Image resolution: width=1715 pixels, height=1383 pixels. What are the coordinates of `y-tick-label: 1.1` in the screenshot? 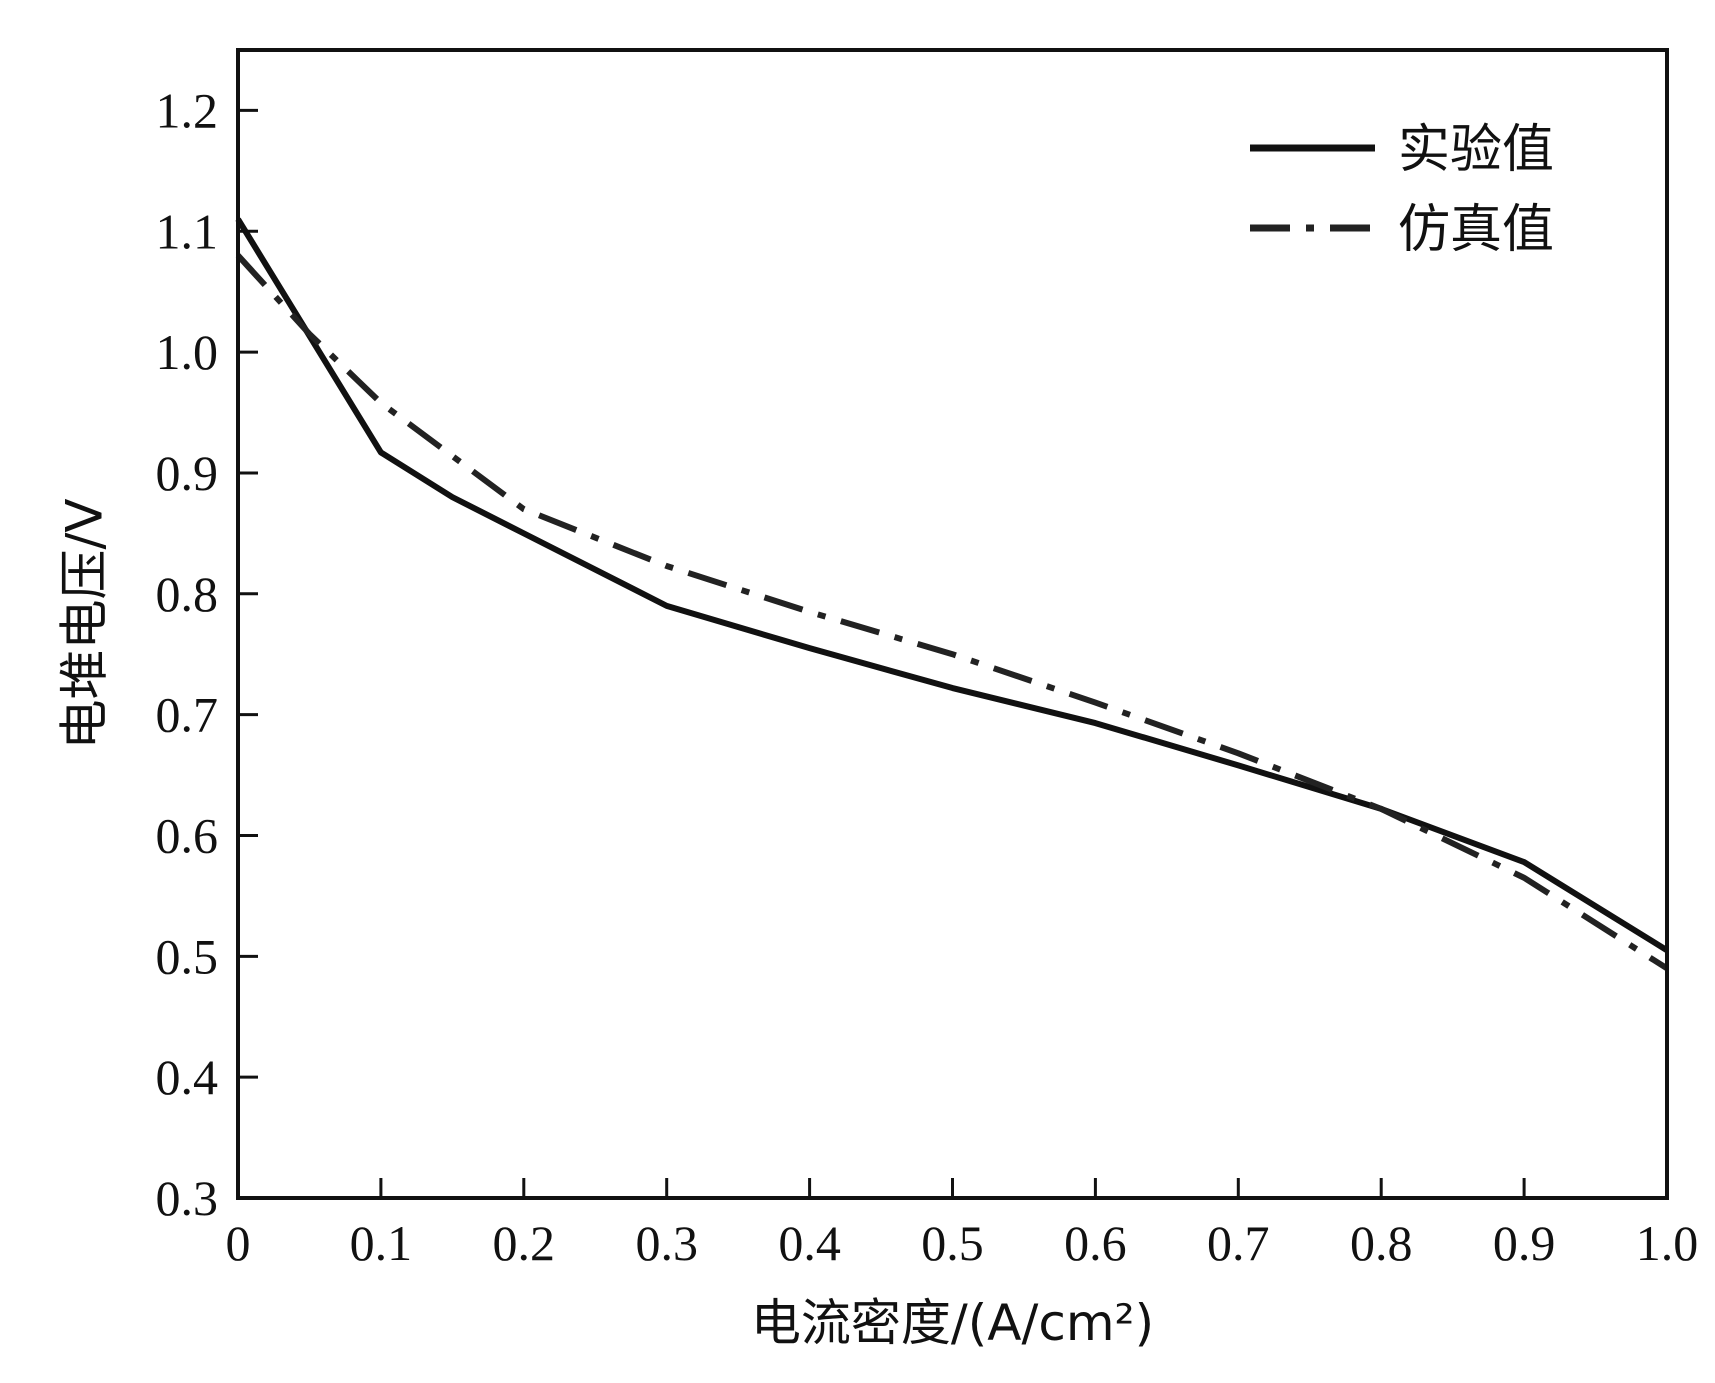 It's located at (187, 231).